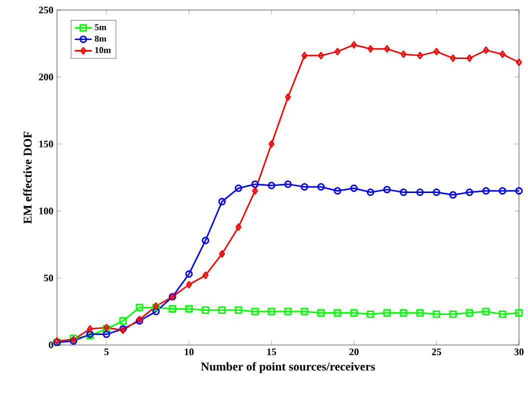 The image size is (528, 405). I want to click on y-tick-label: 50, so click(49, 278).